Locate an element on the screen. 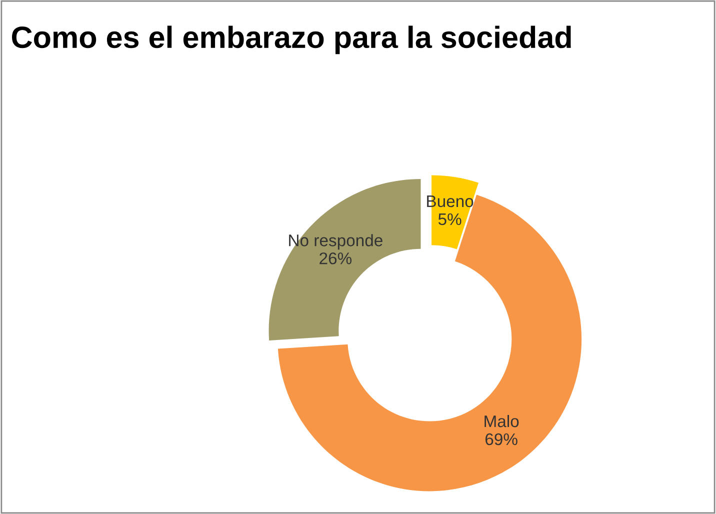  data-label: 5% is located at coordinates (450, 219).